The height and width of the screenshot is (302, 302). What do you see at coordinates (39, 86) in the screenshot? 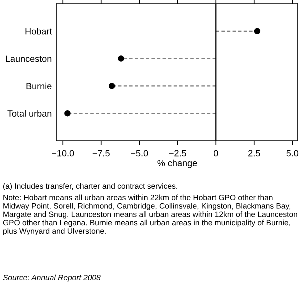
I see `y-tick-label: Burnie` at bounding box center [39, 86].